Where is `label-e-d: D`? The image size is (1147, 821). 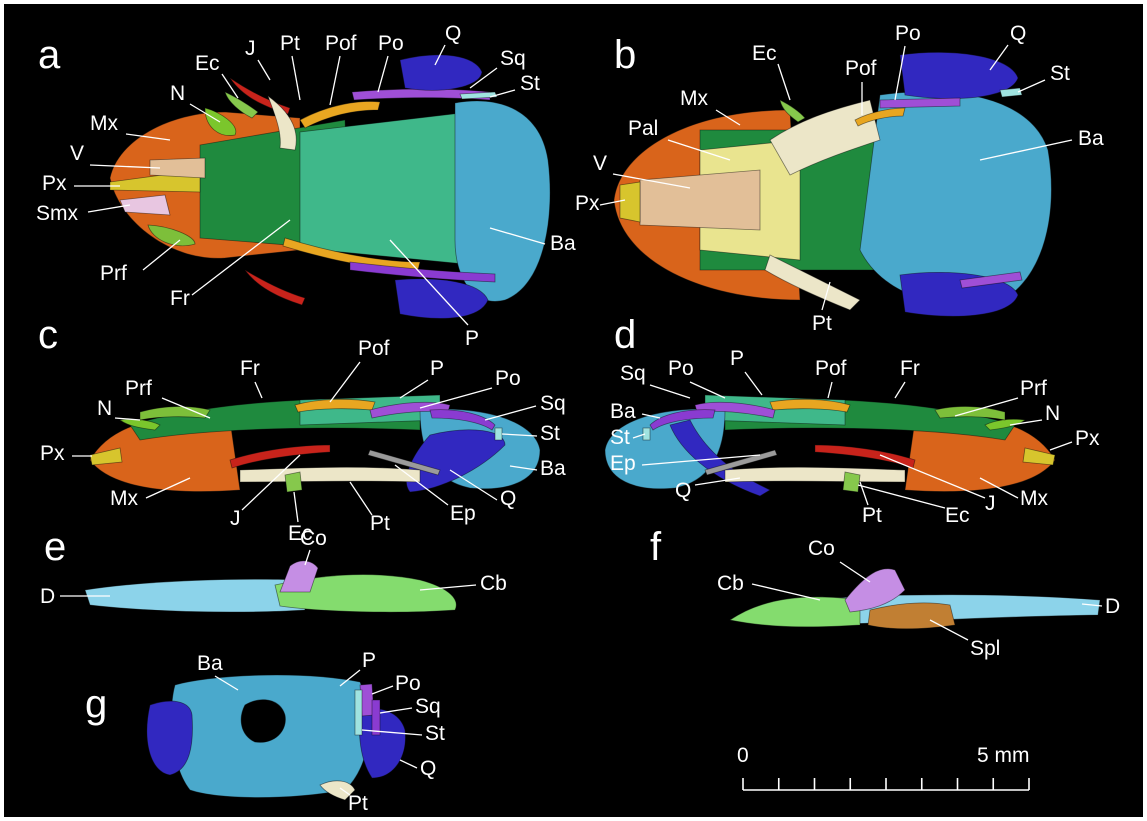 label-e-d: D is located at coordinates (47, 596).